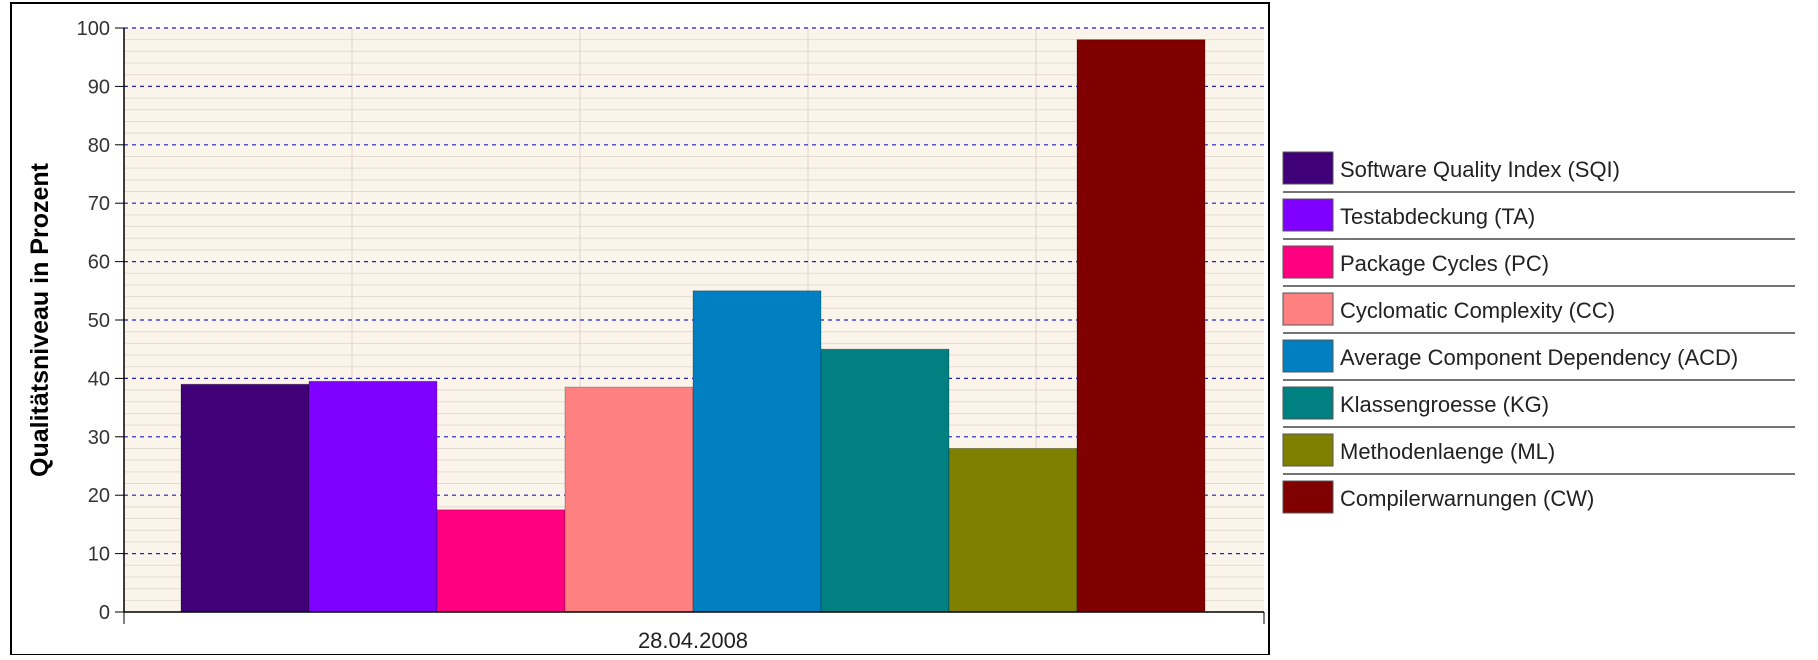 This screenshot has width=1818, height=660. Describe the element at coordinates (99, 204) in the screenshot. I see `y-tick-label: 70` at that location.